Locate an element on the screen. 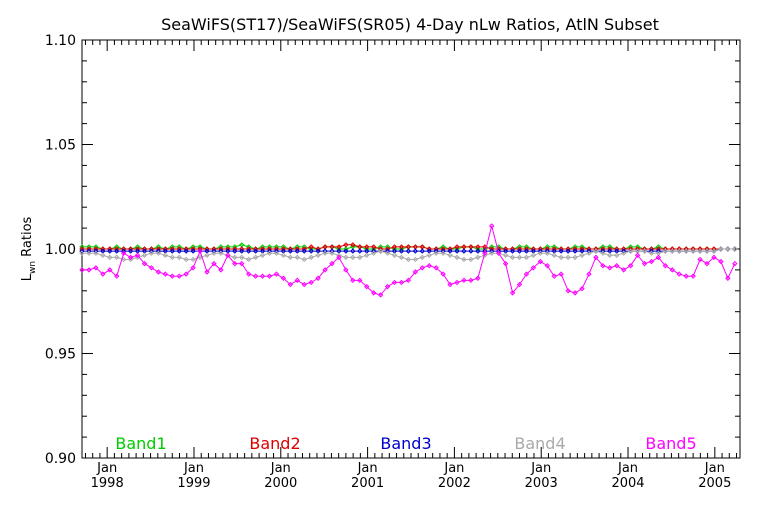 The height and width of the screenshot is (512, 768). series-group is located at coordinates (408, 260).